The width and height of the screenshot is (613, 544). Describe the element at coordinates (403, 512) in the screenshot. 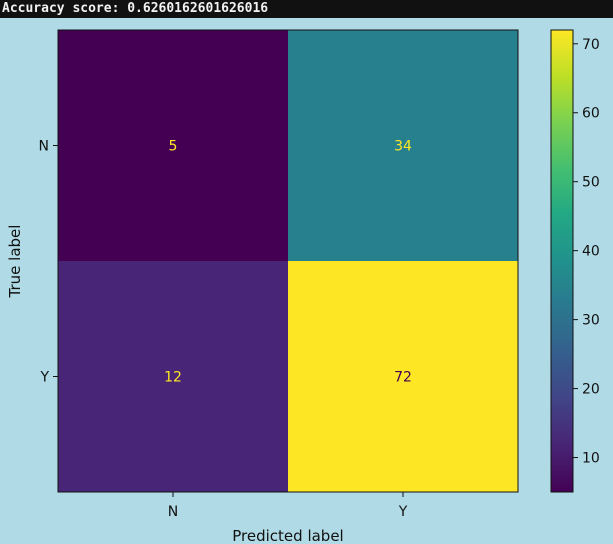

I see `x-tick-label: Y` at that location.